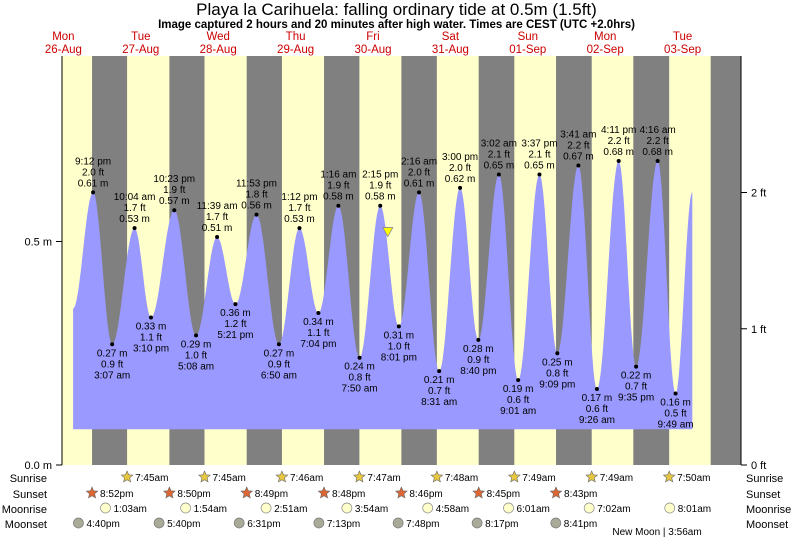 The width and height of the screenshot is (793, 539). I want to click on extreme-ft-label: 0.9 ft, so click(279, 364).